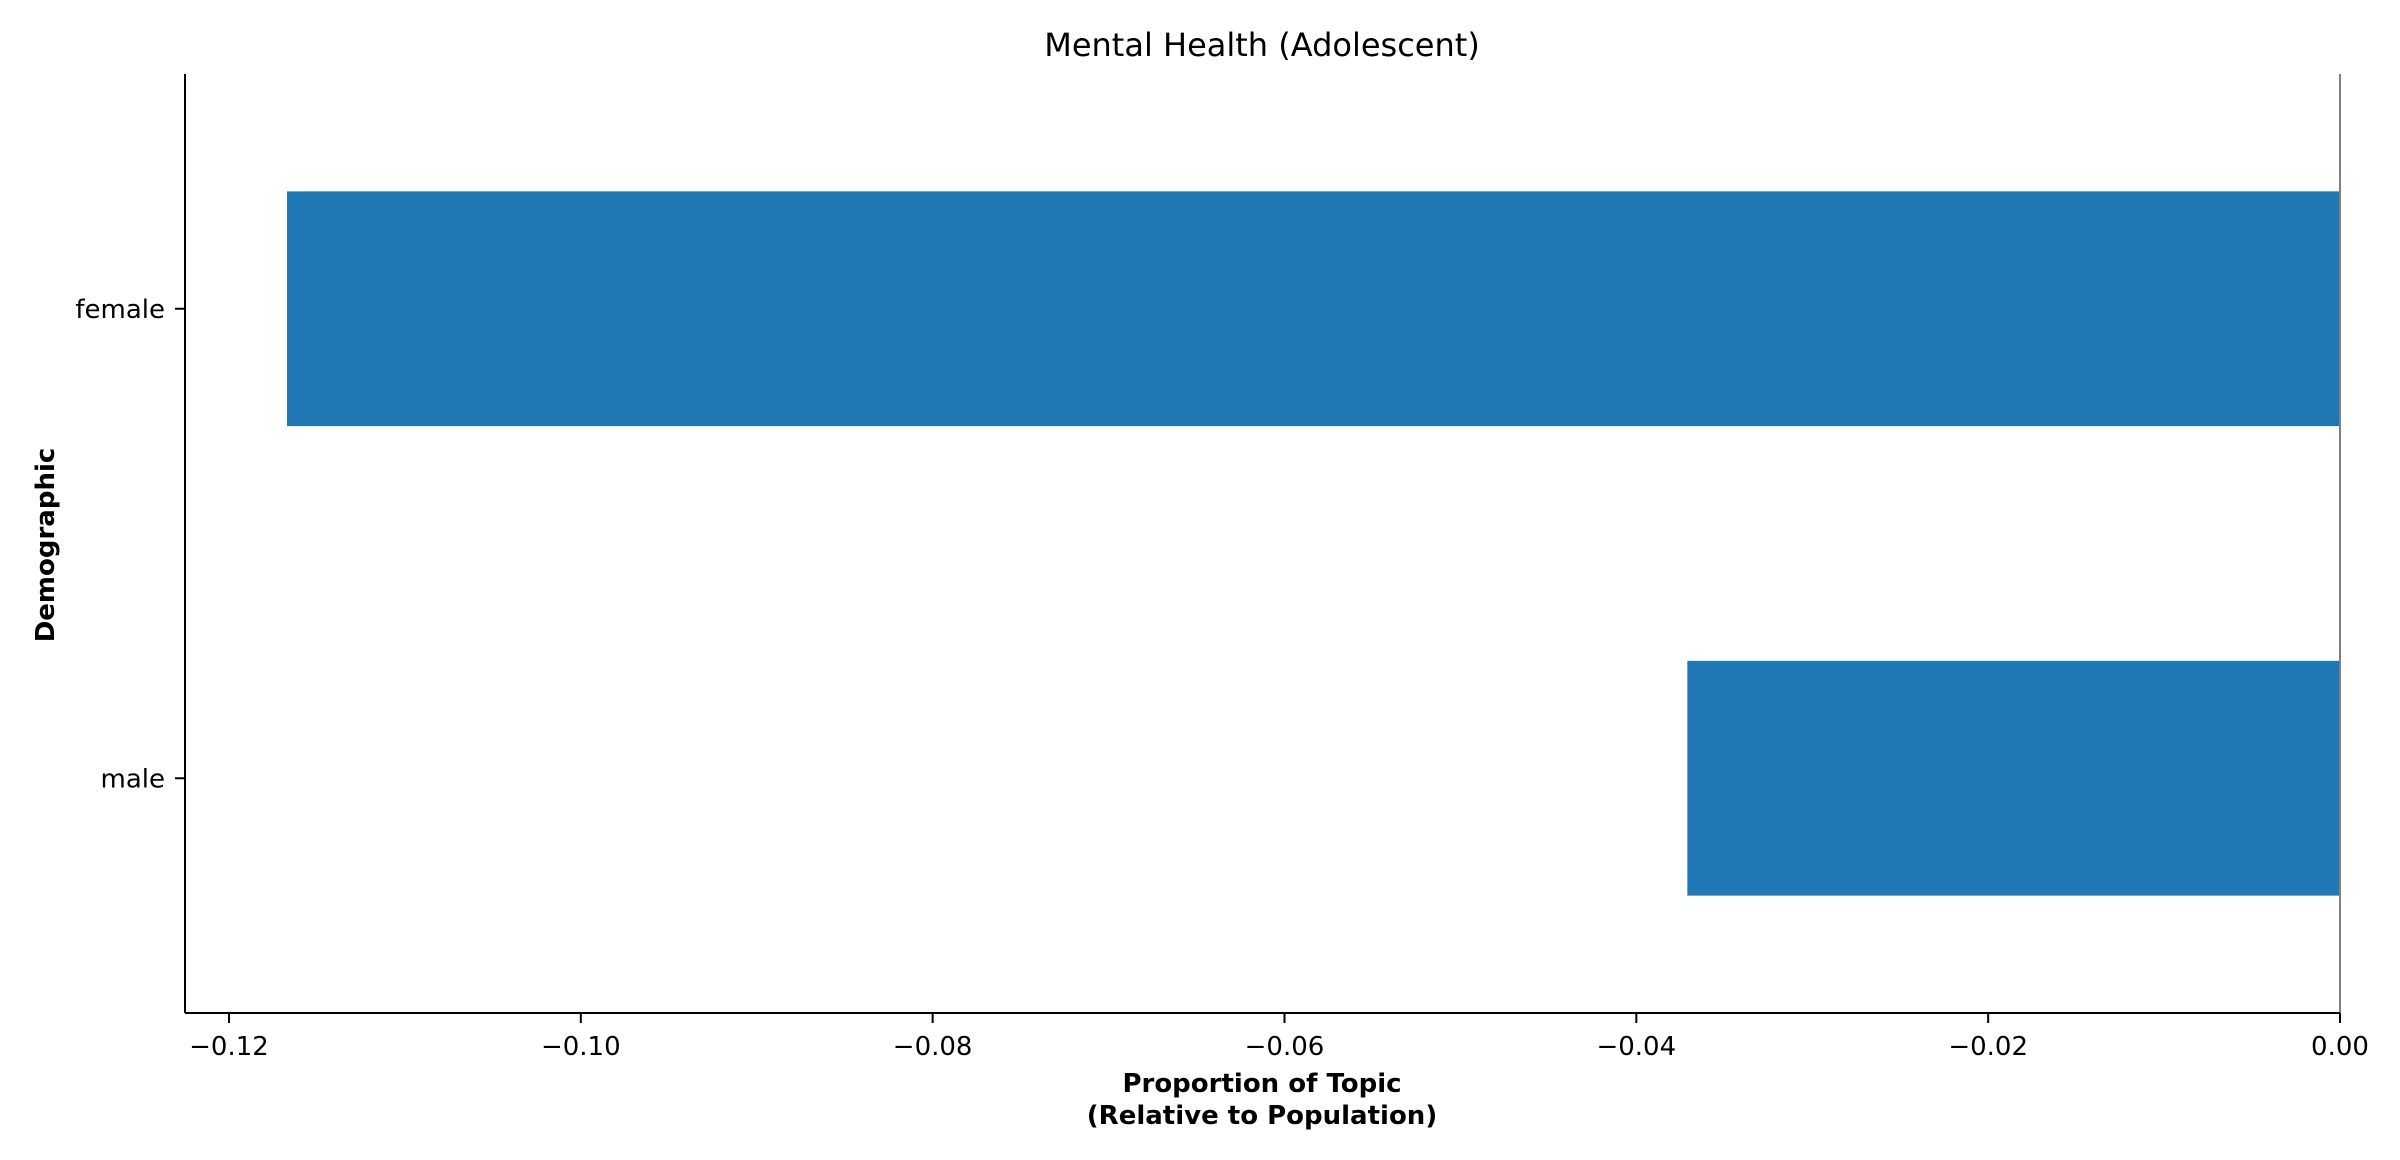 The height and width of the screenshot is (1160, 2400). Describe the element at coordinates (130, 544) in the screenshot. I see `y-ticks: female male` at that location.